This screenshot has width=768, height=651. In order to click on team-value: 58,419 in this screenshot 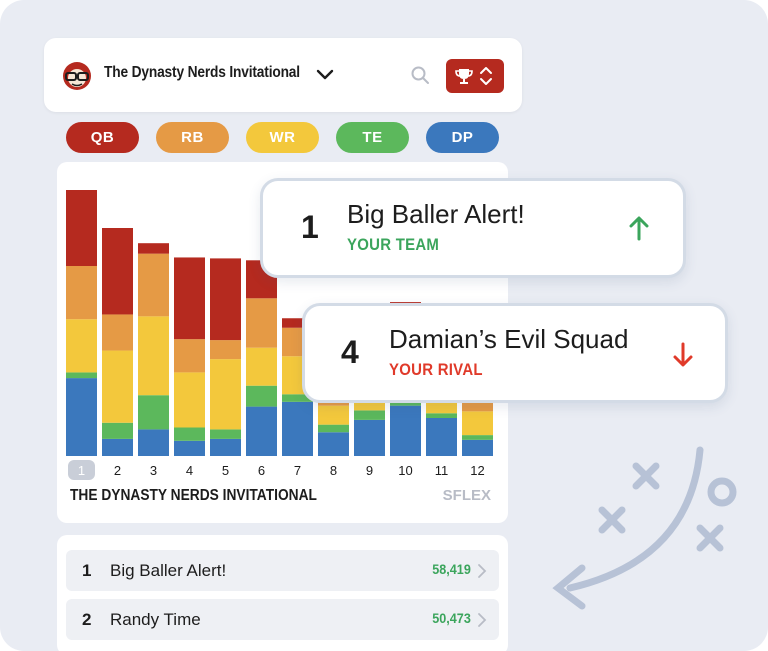, I will do `click(451, 569)`.